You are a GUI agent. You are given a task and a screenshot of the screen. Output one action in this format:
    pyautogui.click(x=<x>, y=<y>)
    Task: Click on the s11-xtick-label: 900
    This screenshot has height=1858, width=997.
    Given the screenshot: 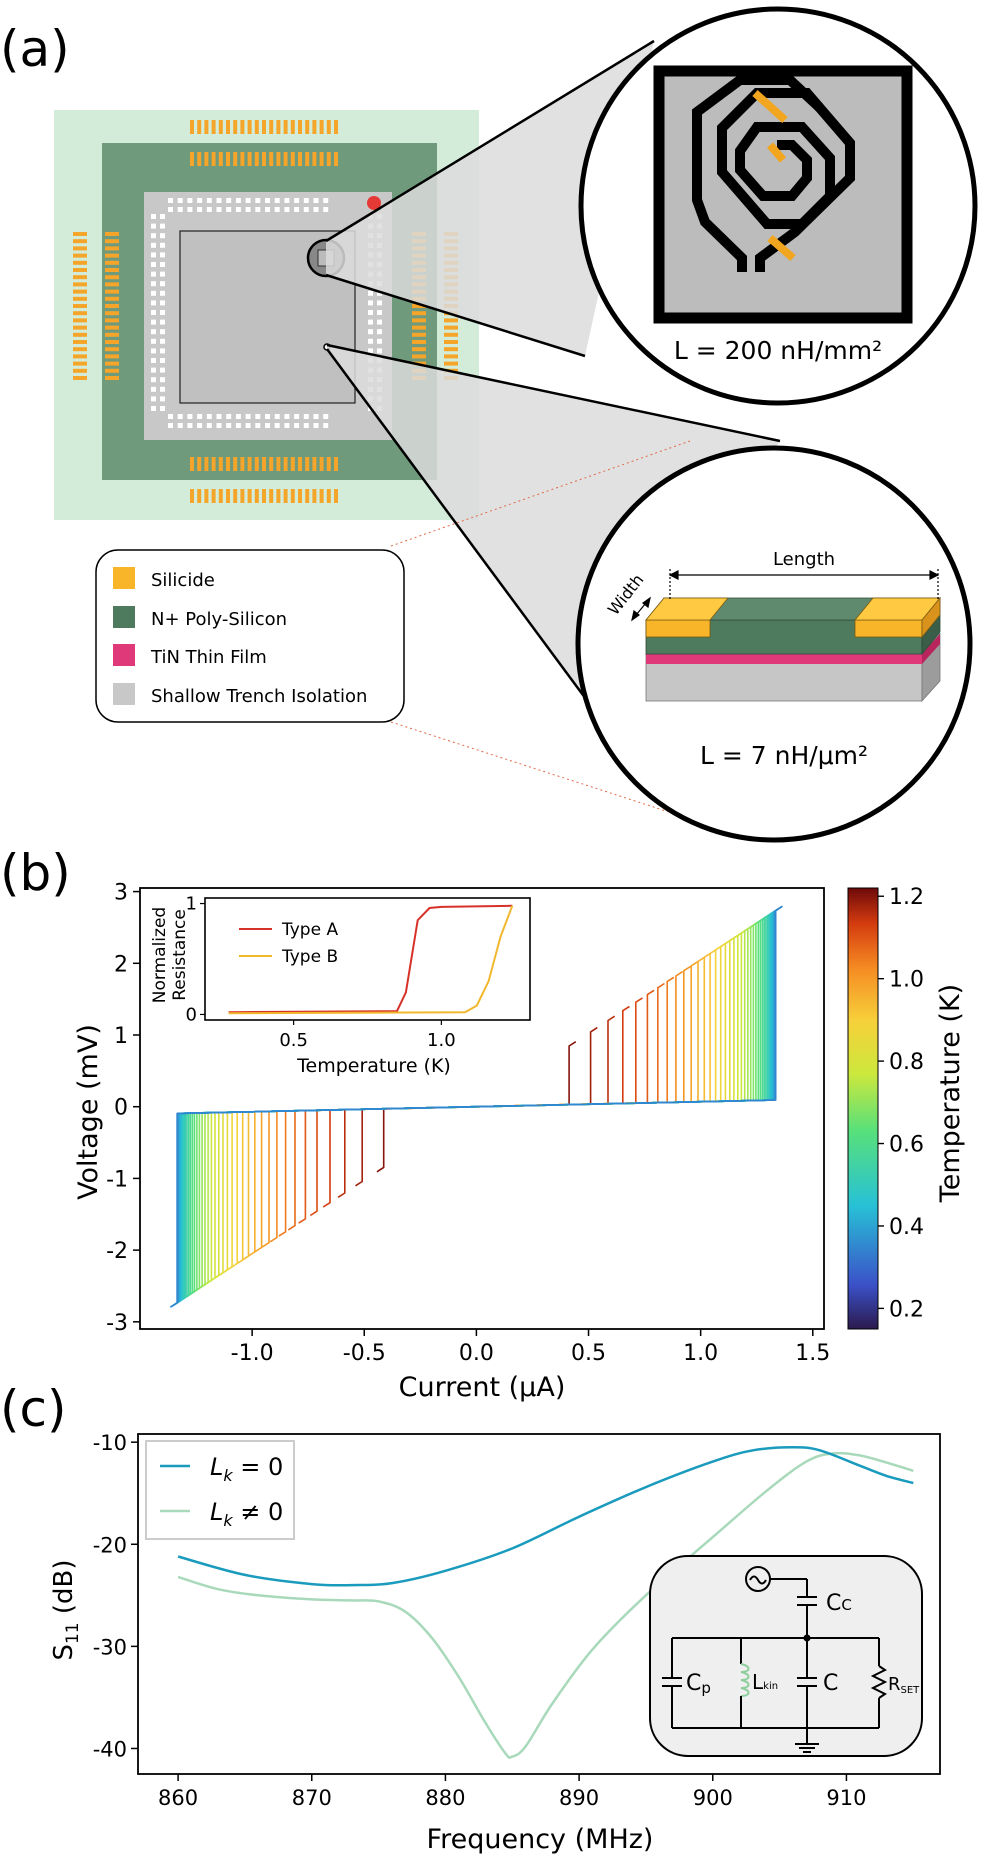 What is the action you would take?
    pyautogui.click(x=713, y=1798)
    